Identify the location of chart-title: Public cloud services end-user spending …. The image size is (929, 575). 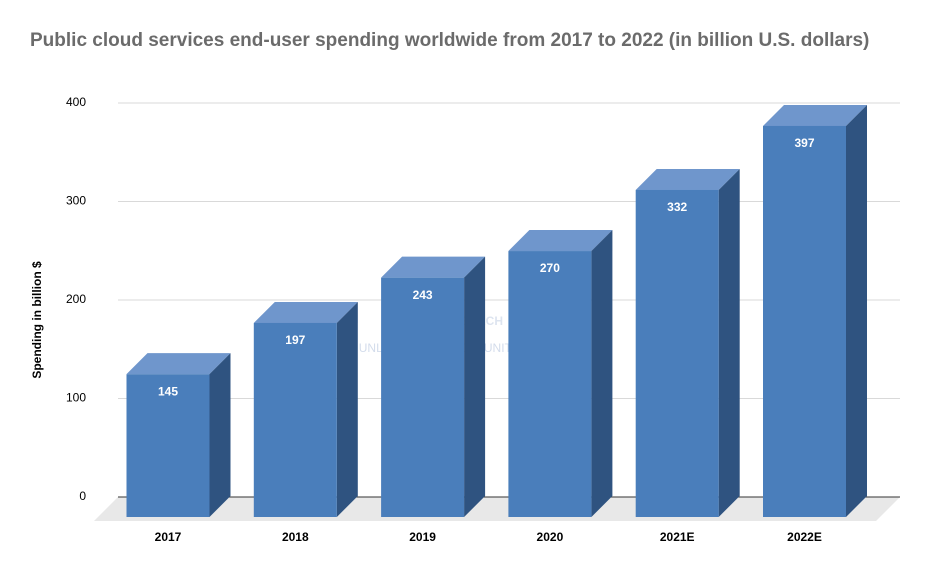
(450, 40).